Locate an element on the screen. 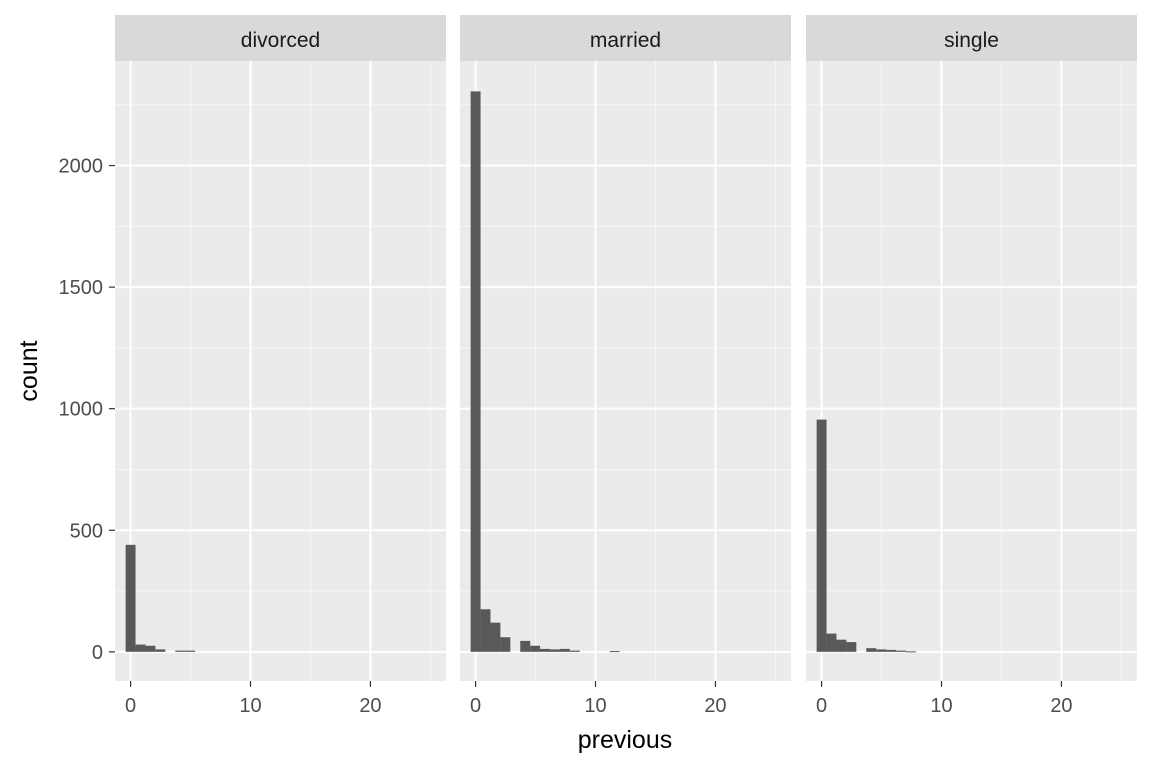 This screenshot has width=1152, height=768. y-tick-label: 2000 is located at coordinates (81, 167).